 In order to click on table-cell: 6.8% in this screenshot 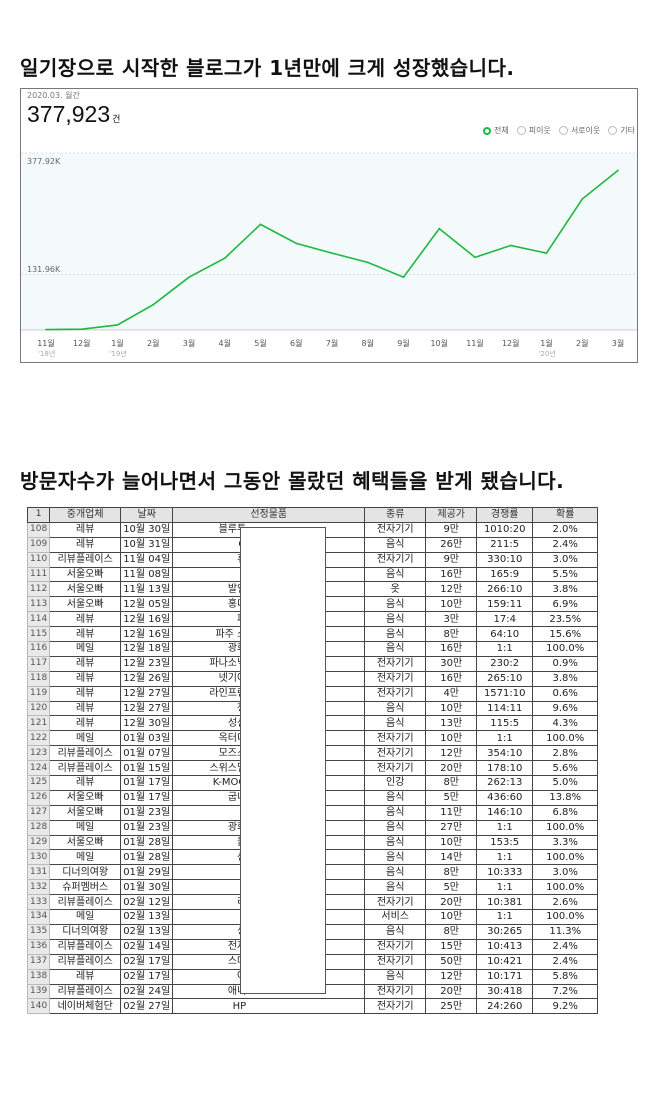, I will do `click(565, 812)`.